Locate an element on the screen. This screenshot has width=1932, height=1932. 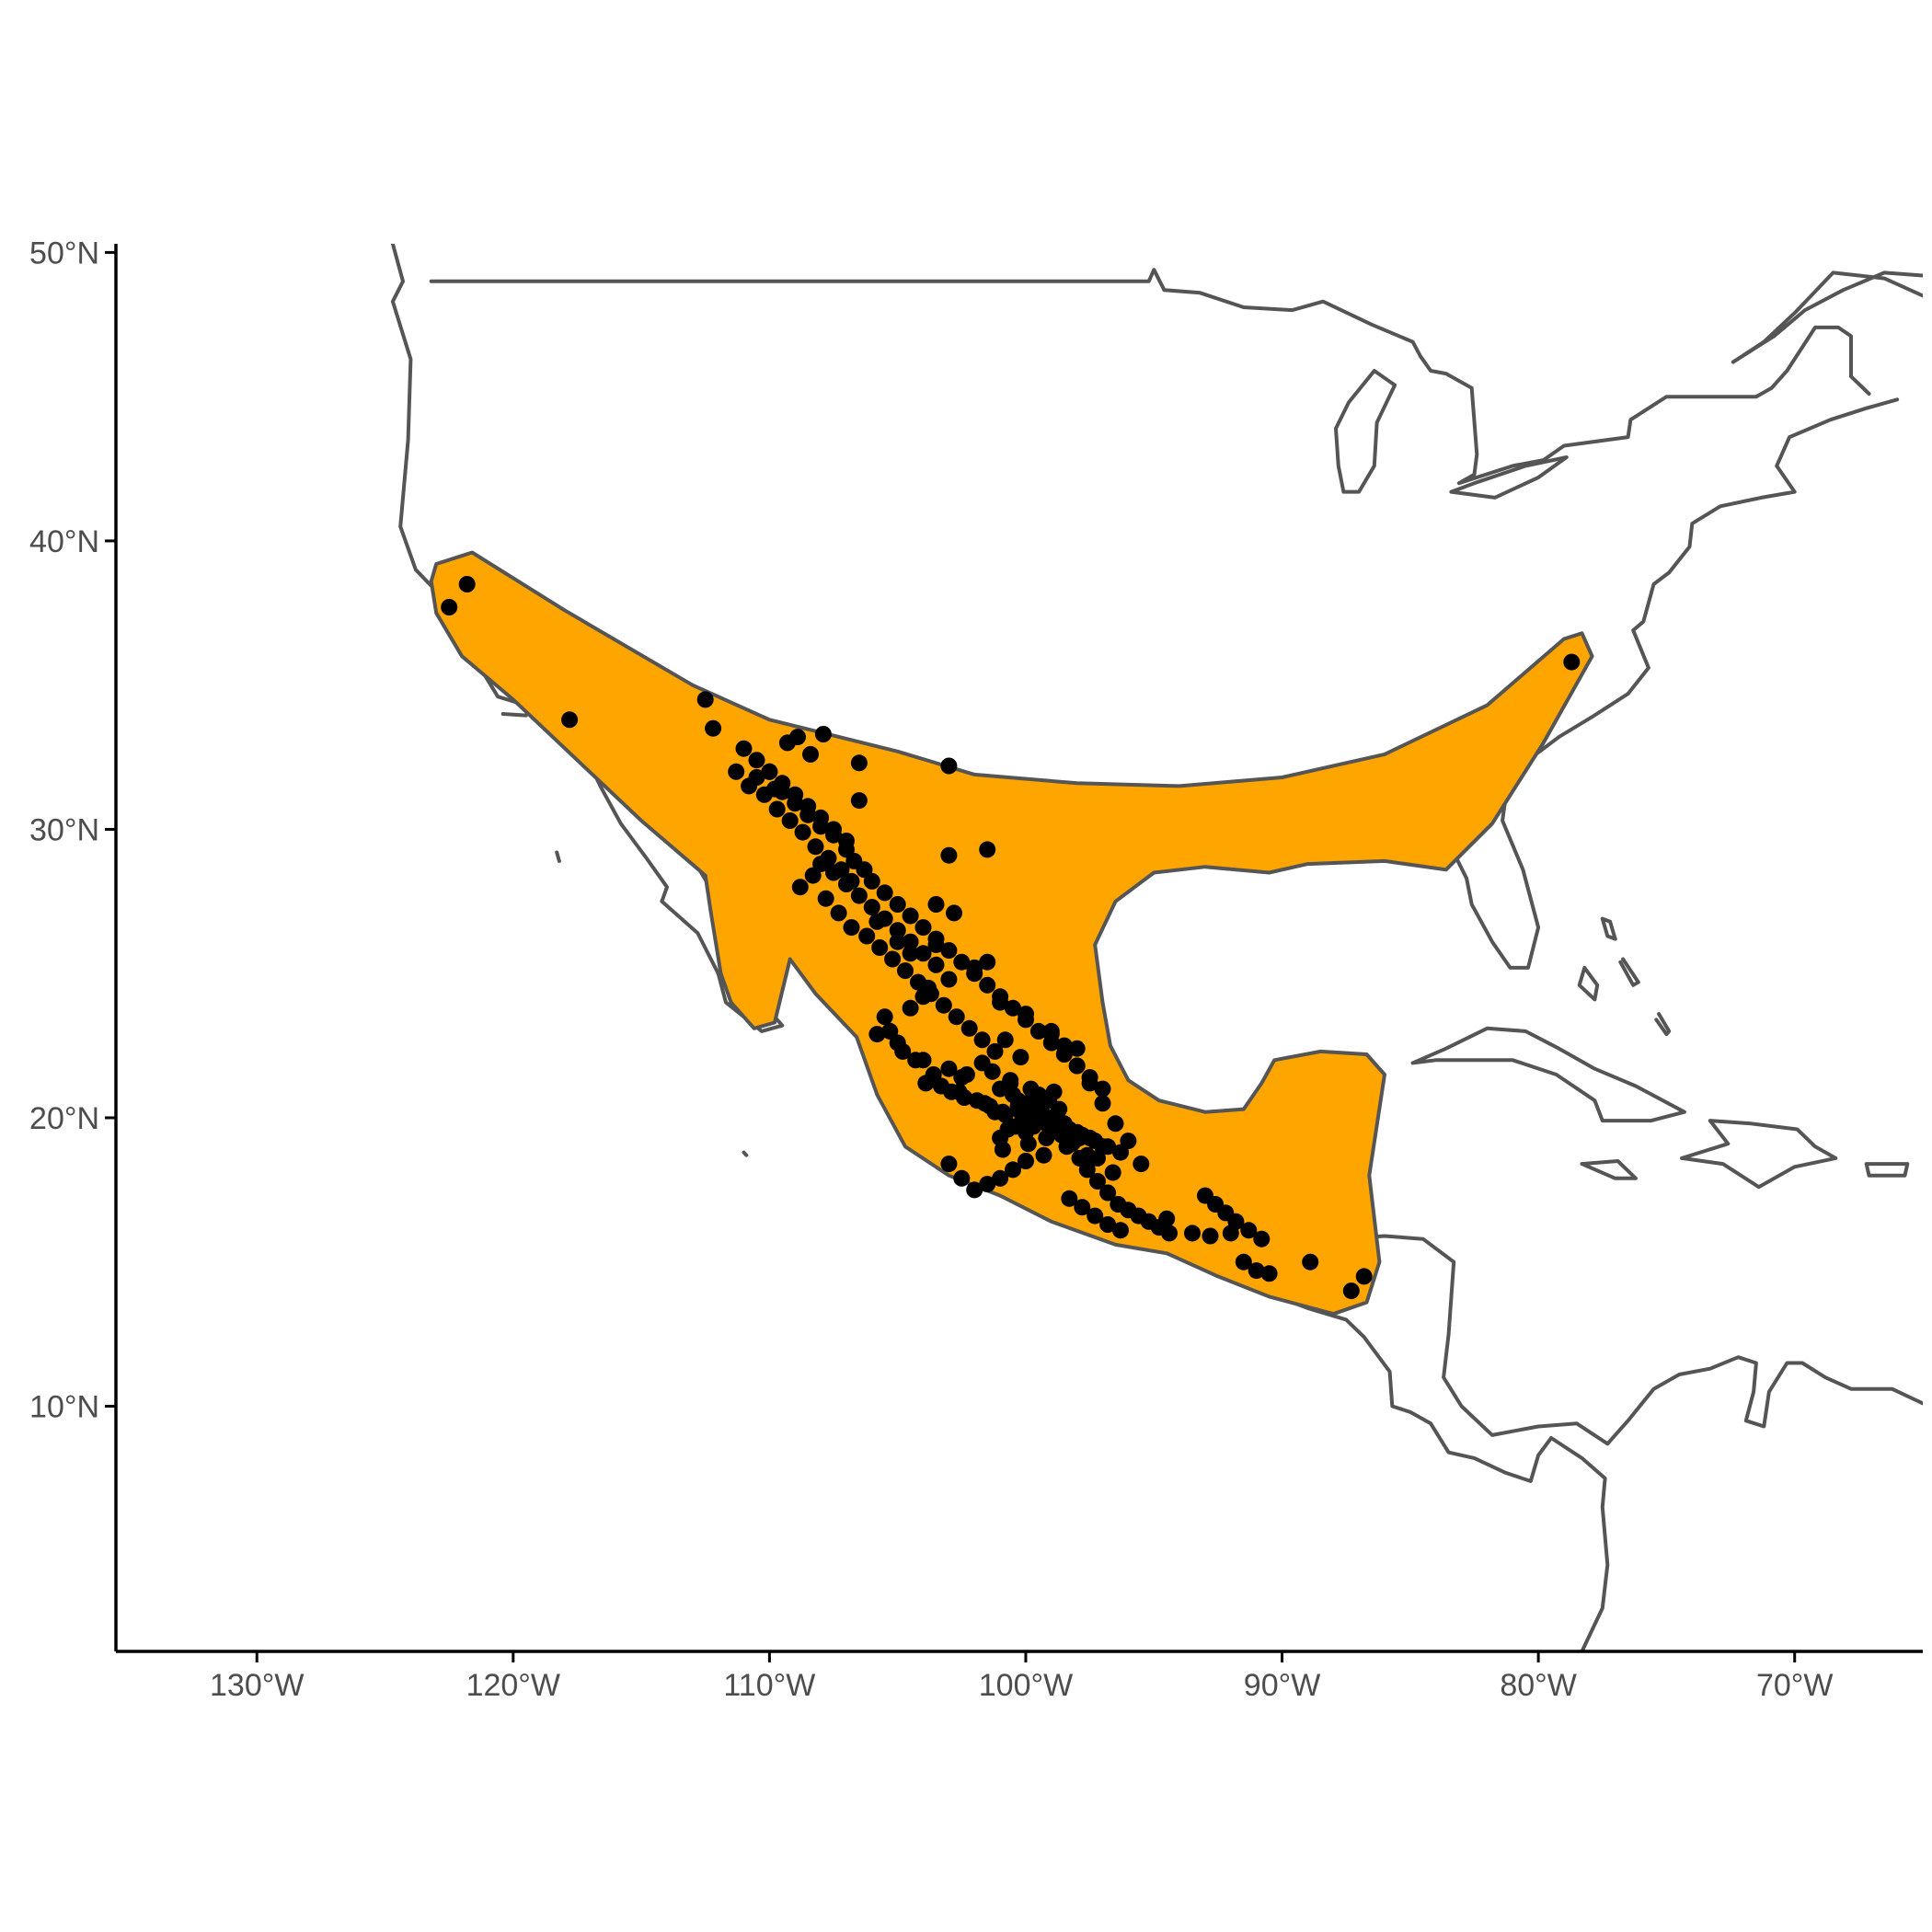
y-axis-ticks: 10°N 20°N 30°N 40°N 50°N is located at coordinates (72, 830).